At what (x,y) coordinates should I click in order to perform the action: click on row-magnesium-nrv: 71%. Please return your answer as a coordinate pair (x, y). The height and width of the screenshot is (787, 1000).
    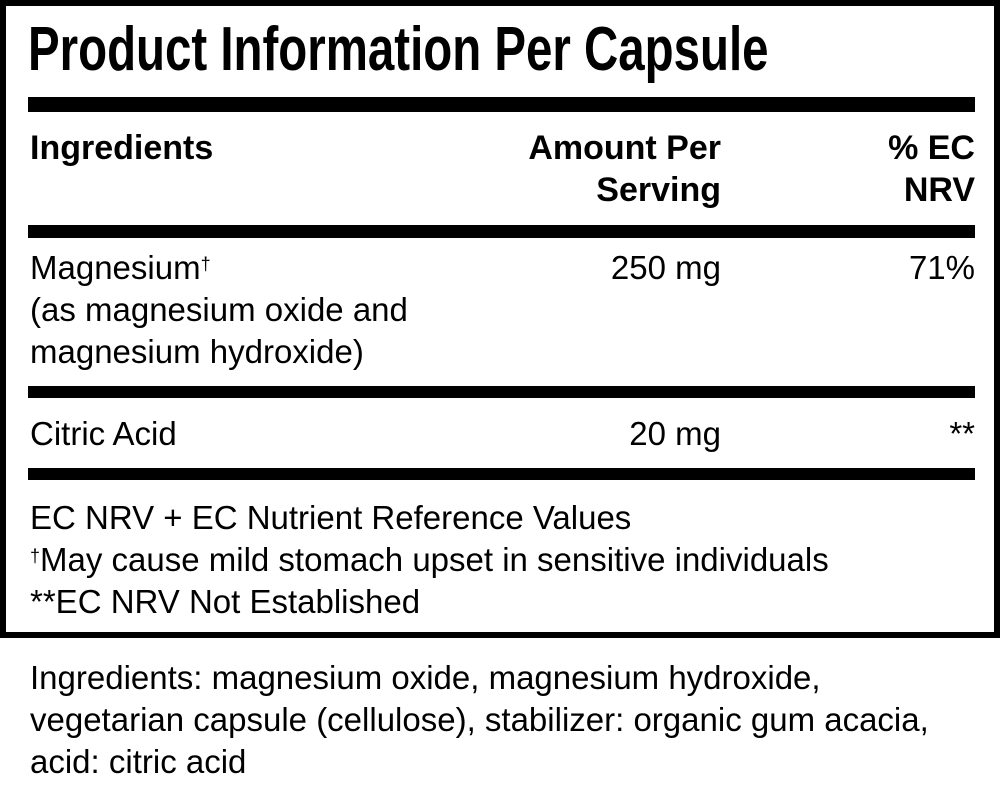
    Looking at the image, I should click on (941, 267).